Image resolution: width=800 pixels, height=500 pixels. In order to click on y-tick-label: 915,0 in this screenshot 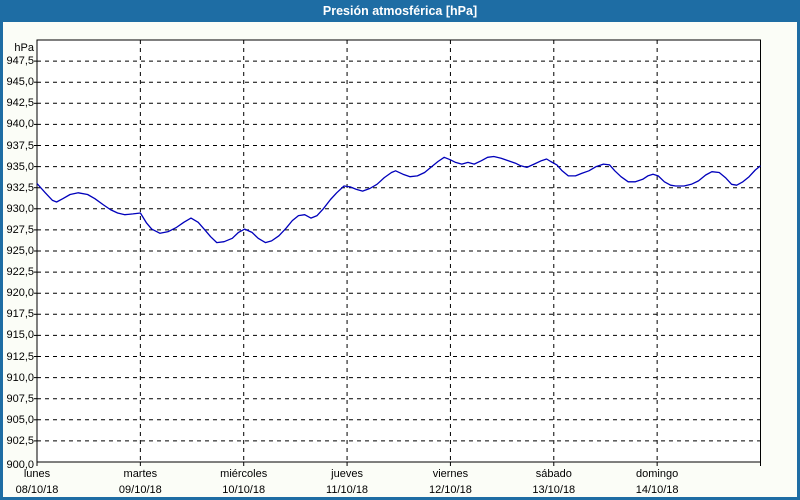, I will do `click(20, 335)`.